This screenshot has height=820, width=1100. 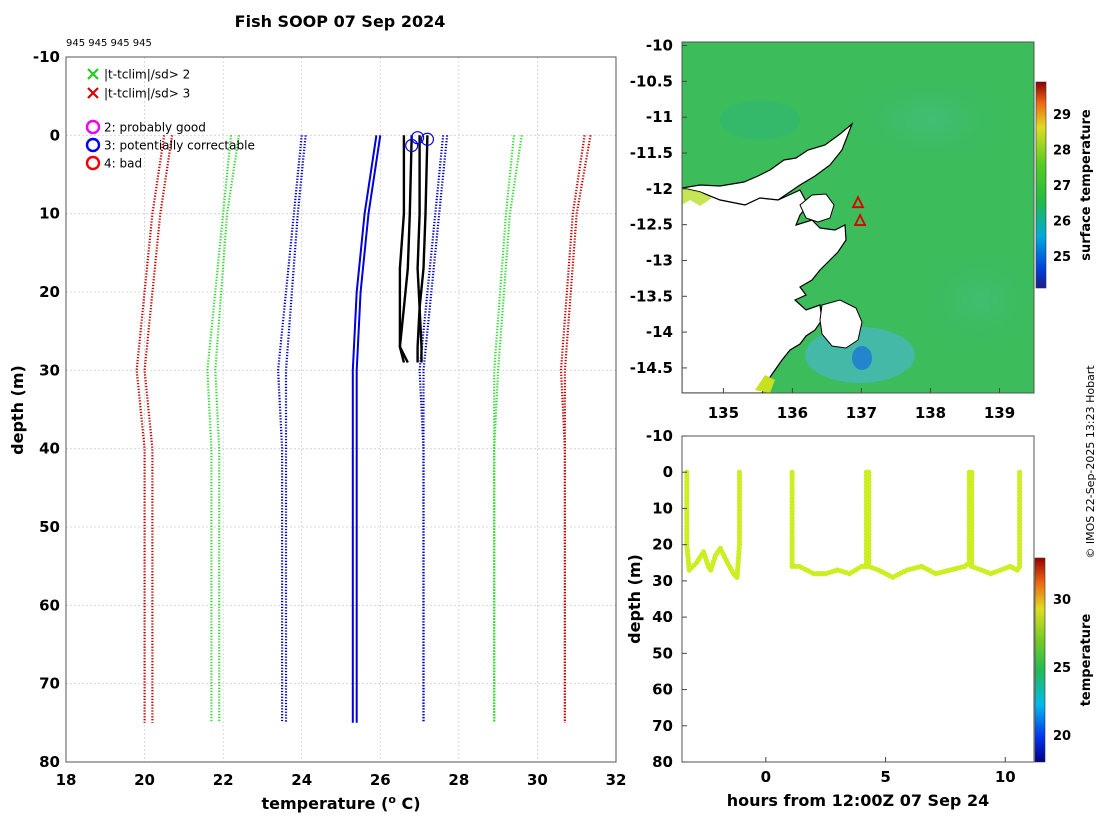 I want to click on y-tick-label: 20, so click(x=49, y=292).